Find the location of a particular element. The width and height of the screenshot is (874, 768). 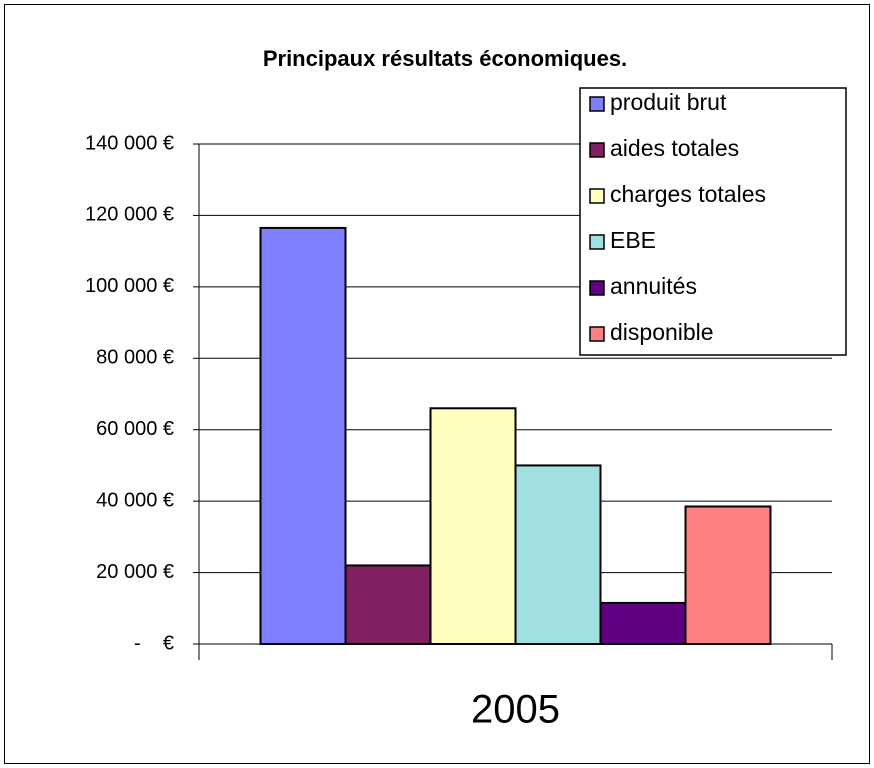

legend-label: EBE is located at coordinates (633, 240).